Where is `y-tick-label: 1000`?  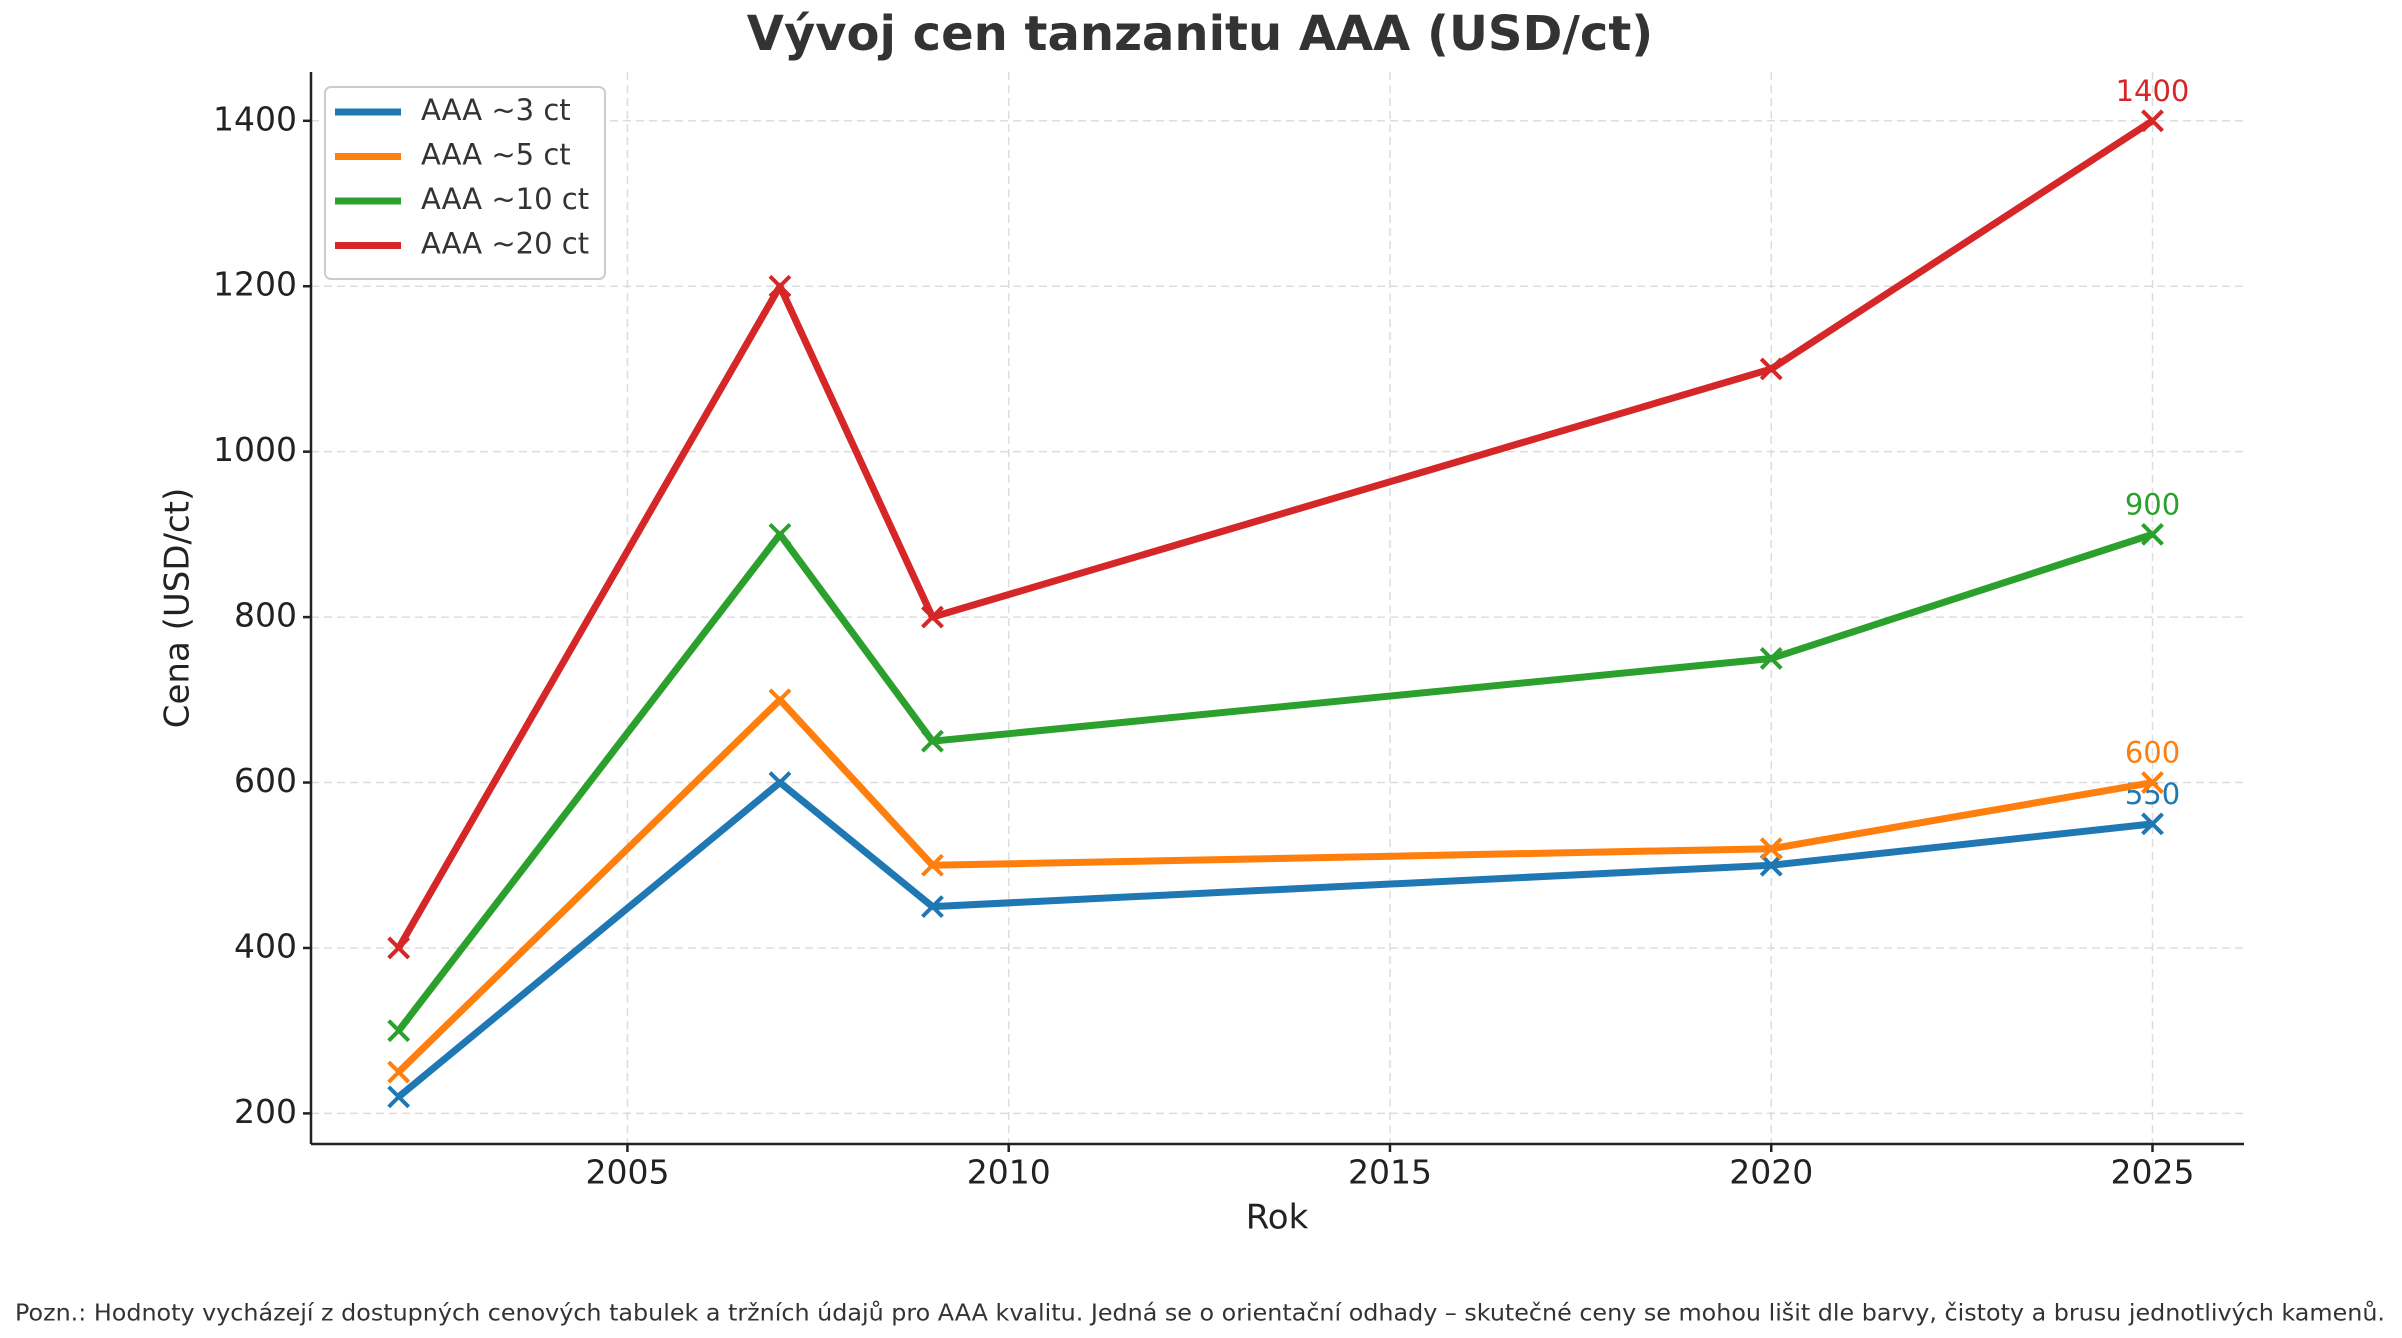
y-tick-label: 1000 is located at coordinates (255, 449).